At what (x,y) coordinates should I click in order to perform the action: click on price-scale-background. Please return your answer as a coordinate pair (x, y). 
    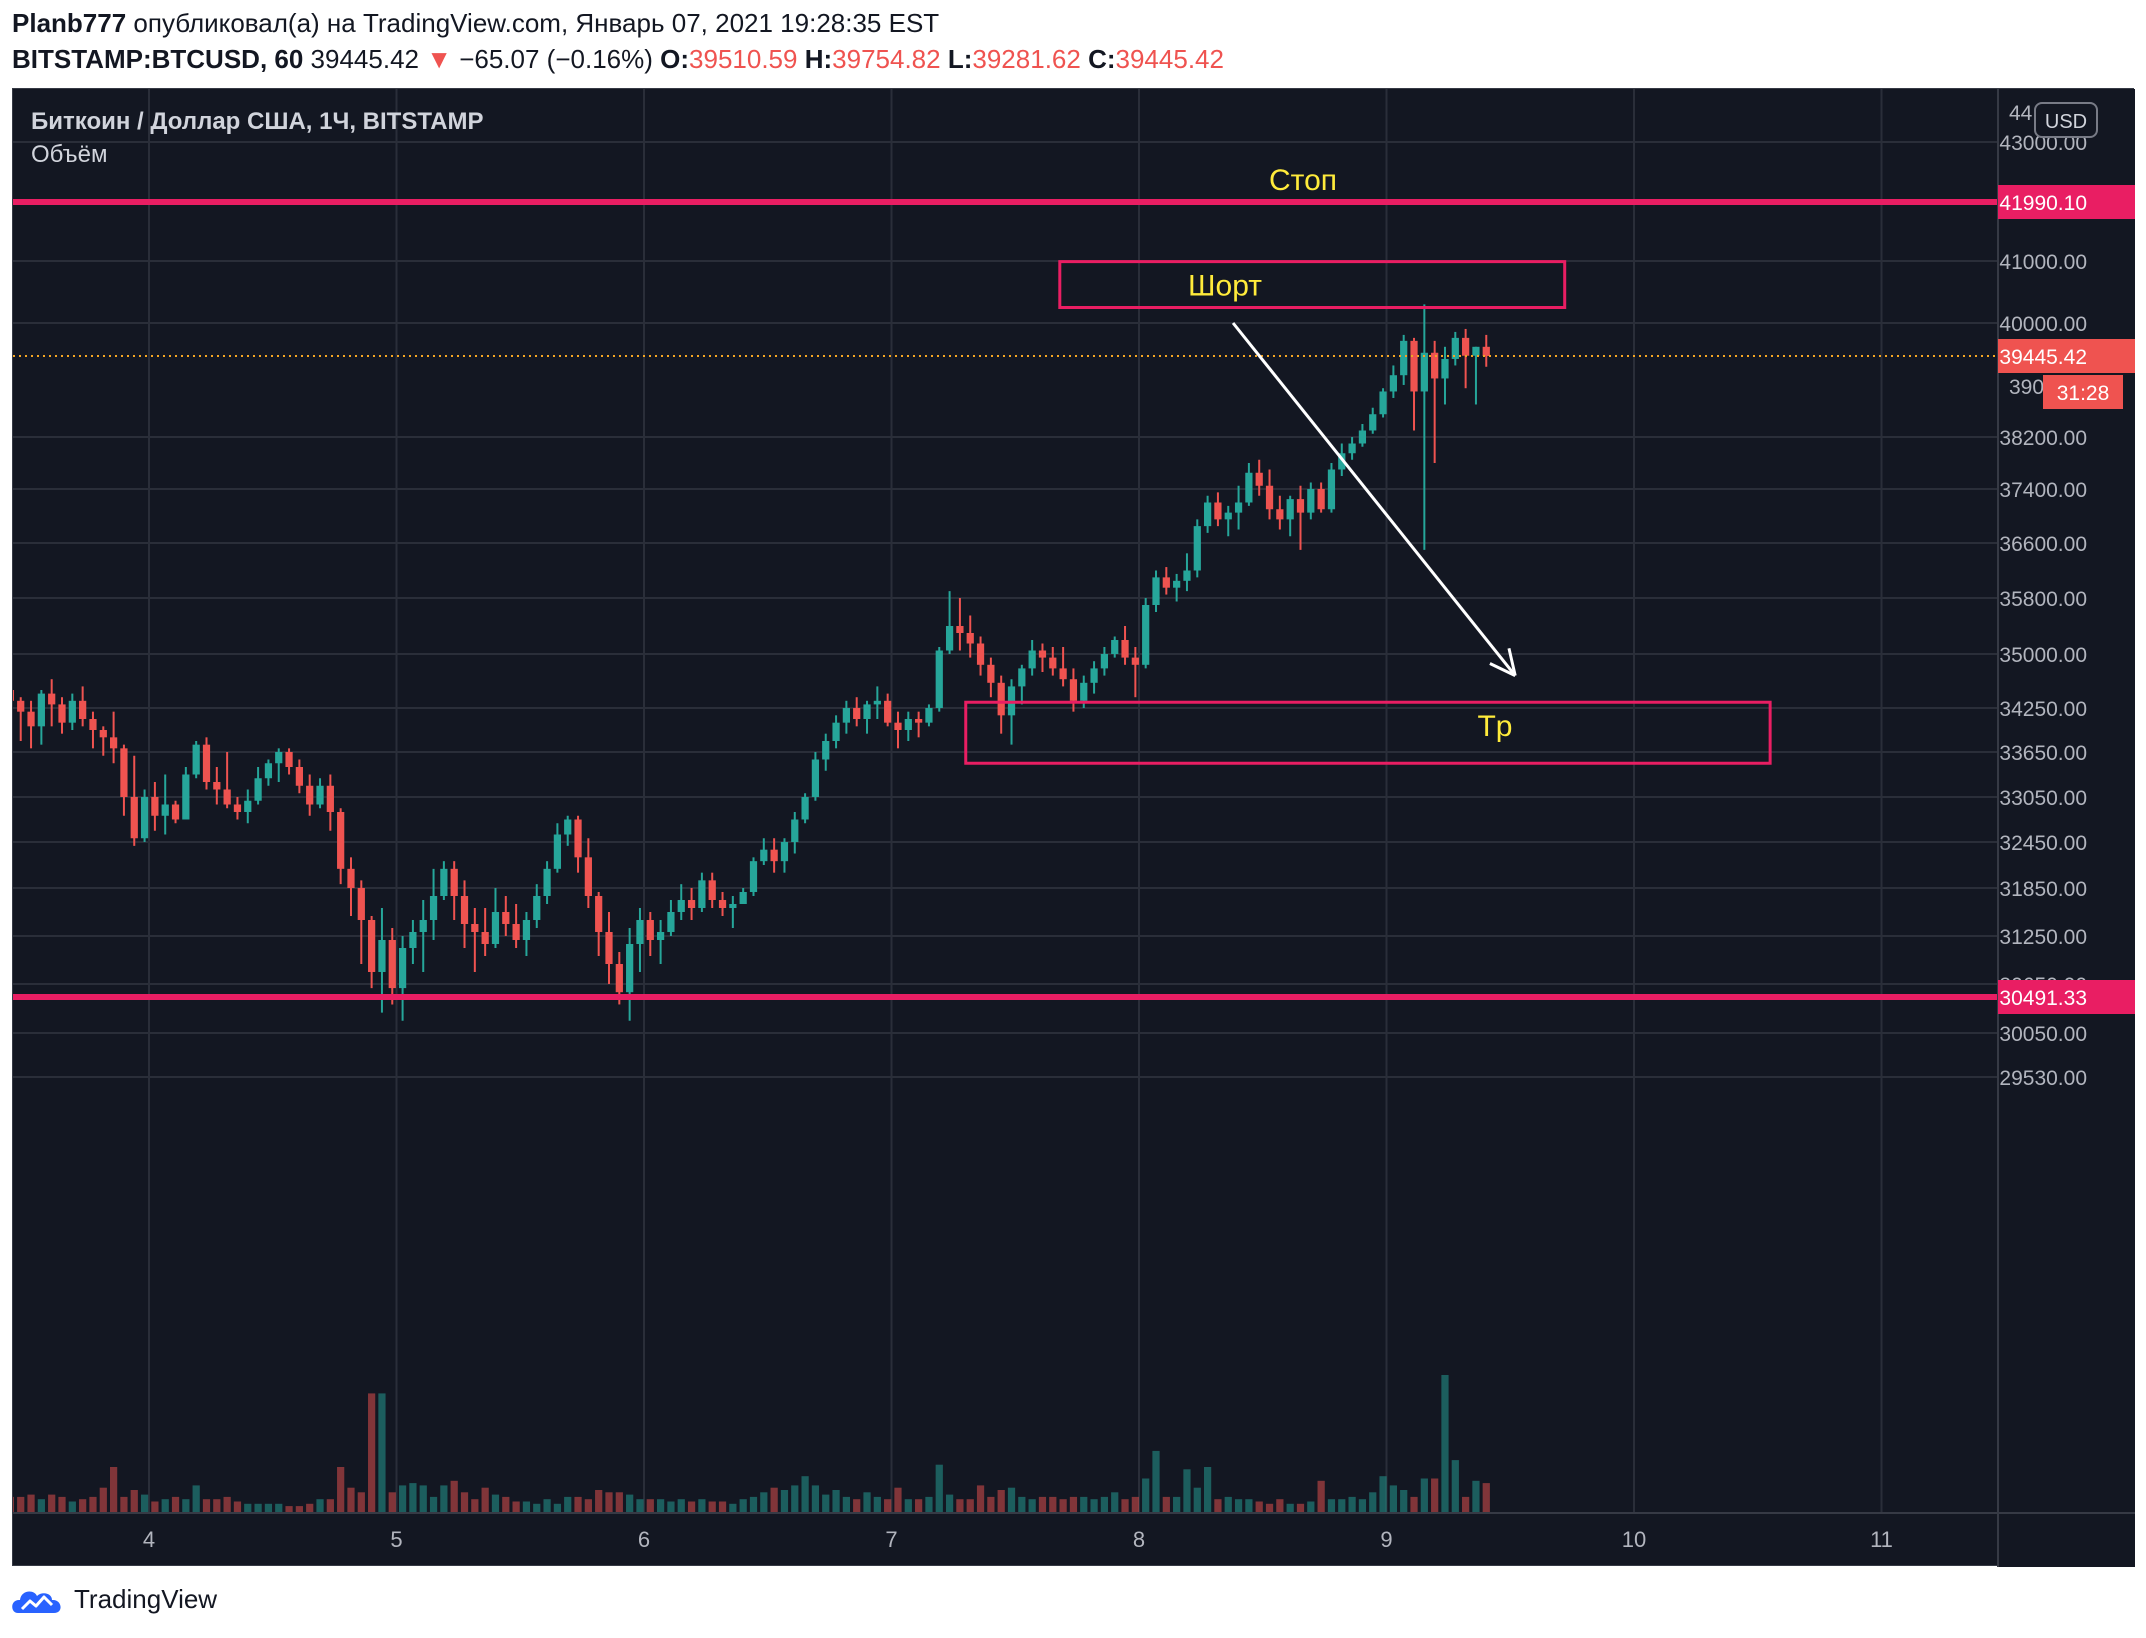
    Looking at the image, I should click on (2066, 828).